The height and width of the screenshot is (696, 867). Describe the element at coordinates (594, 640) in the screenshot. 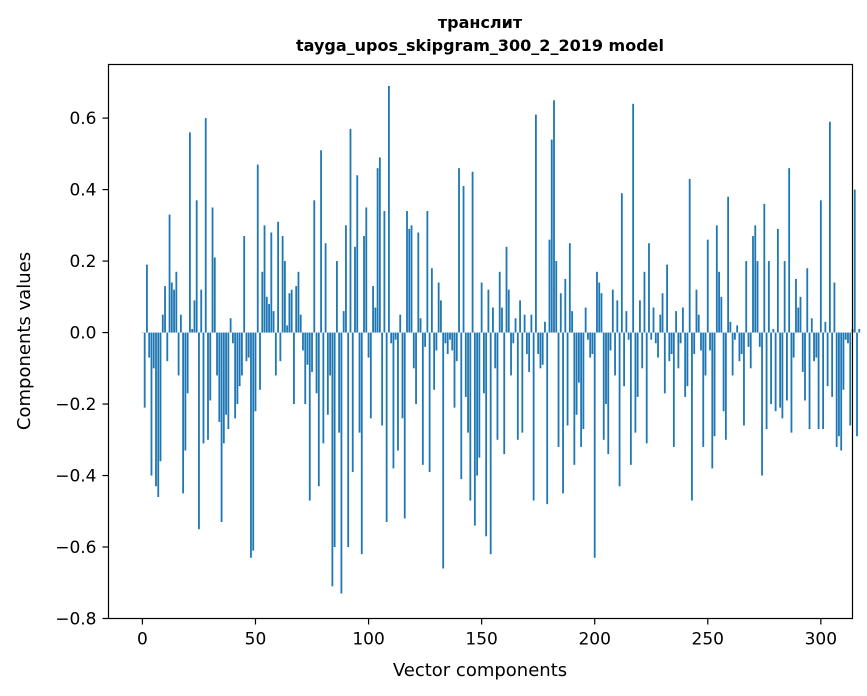

I see `x-tick-label: 200` at that location.